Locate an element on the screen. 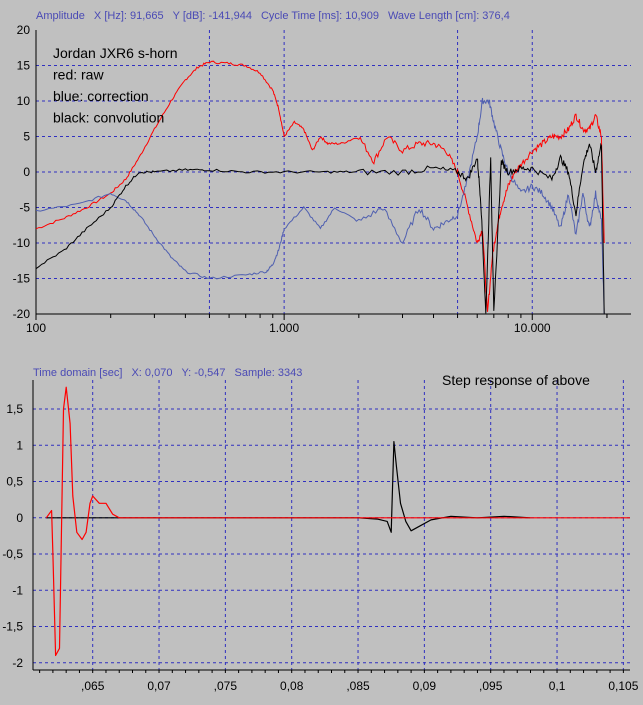  y-tick-label: -1 is located at coordinates (17, 590).